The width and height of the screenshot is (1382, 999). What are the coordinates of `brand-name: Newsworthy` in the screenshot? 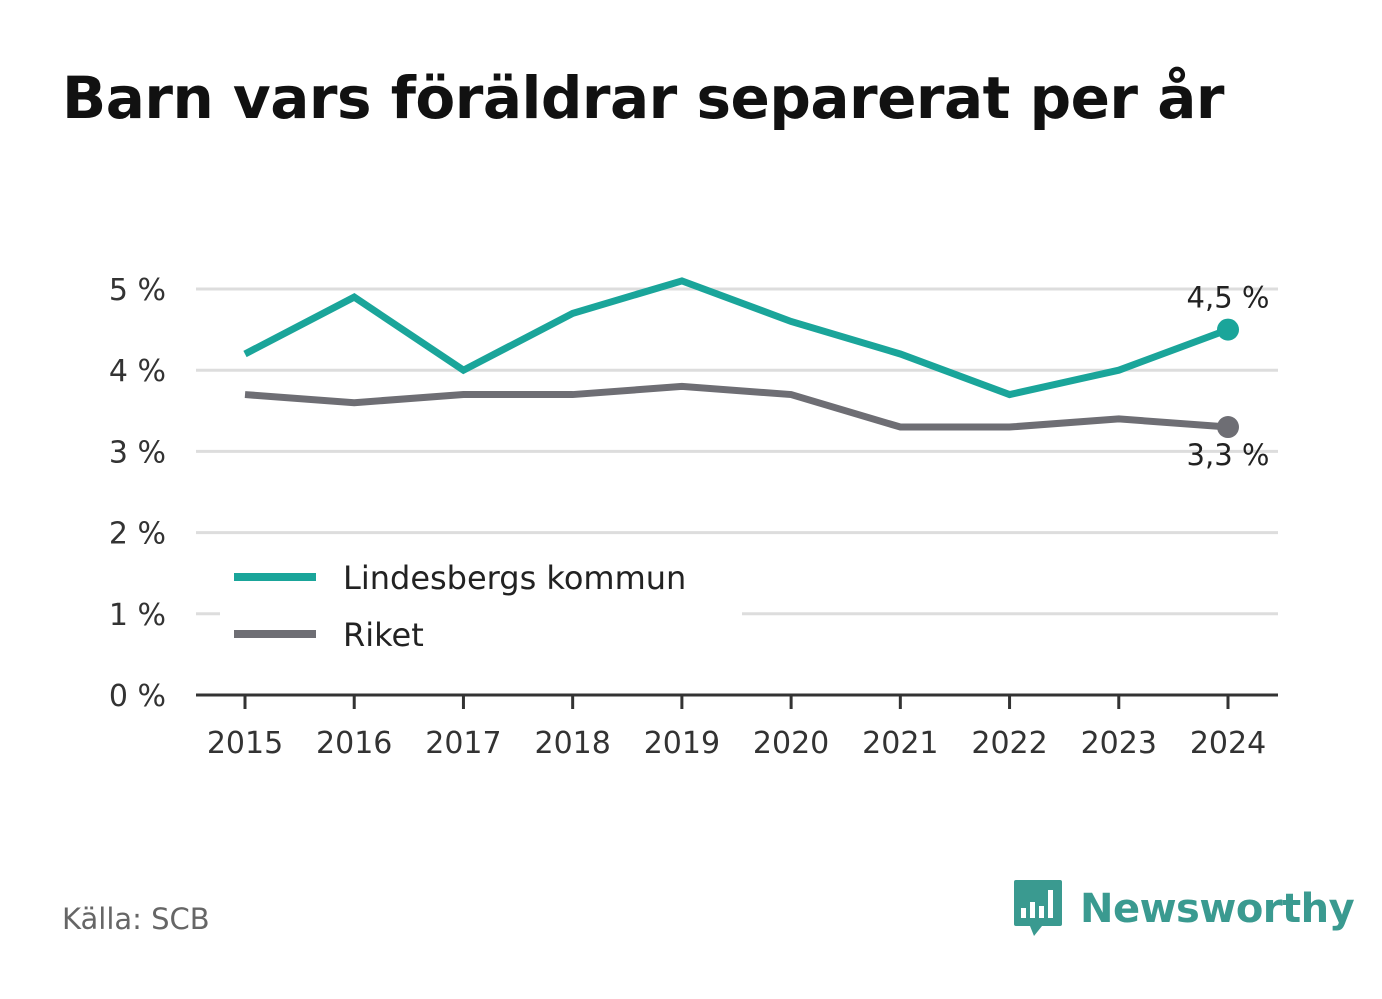 It's located at (1217, 909).